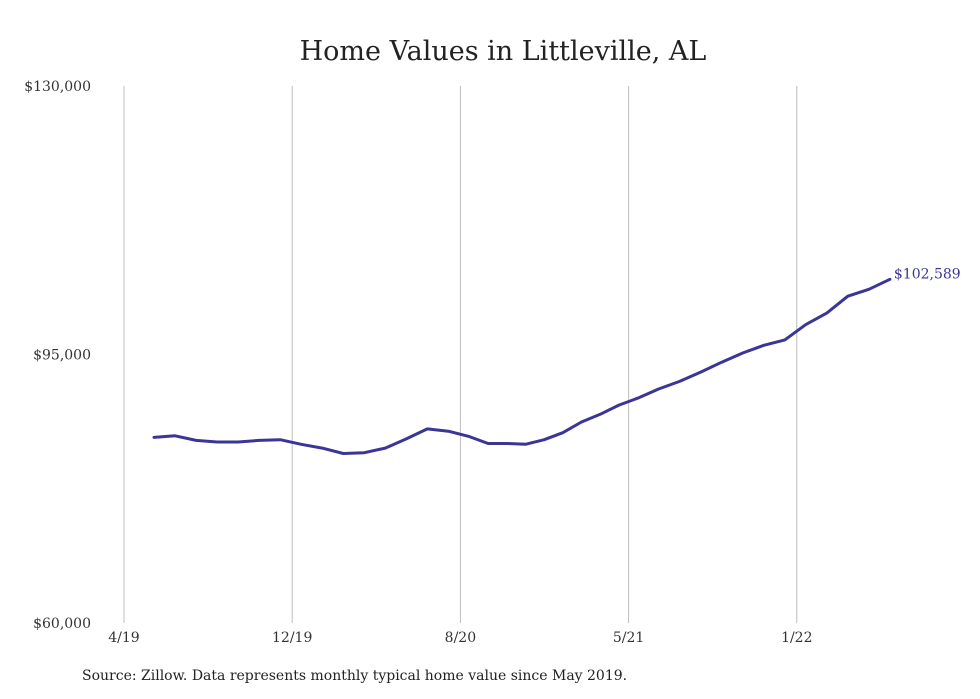 The image size is (980, 699). I want to click on y-tick-label: $60,000, so click(62, 624).